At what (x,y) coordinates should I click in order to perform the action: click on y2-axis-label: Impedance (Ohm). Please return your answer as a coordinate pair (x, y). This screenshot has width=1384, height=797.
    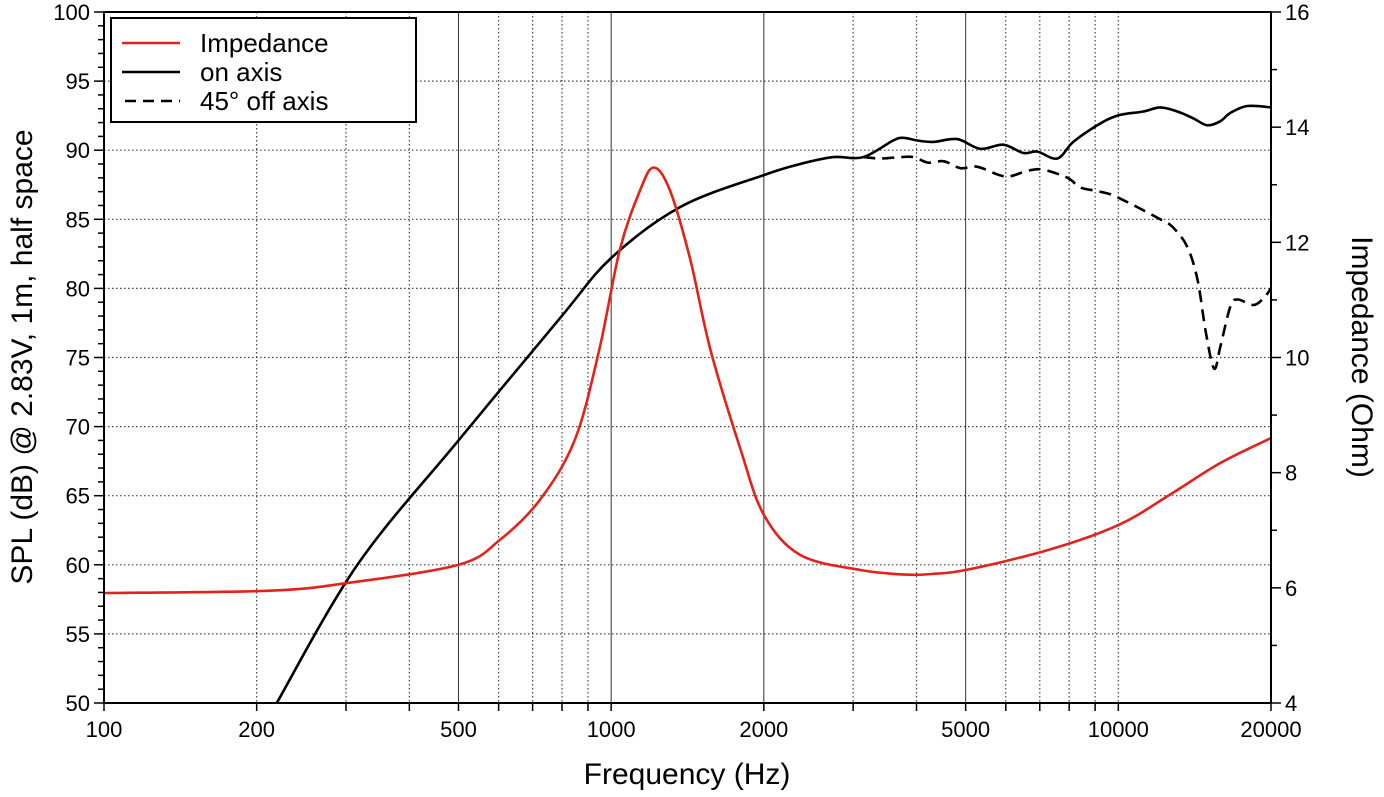
    Looking at the image, I should click on (1361, 357).